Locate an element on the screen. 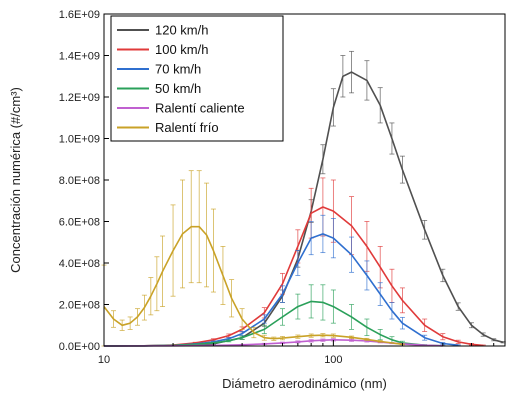 Image resolution: width=511 pixels, height=399 pixels. y-tick-label-2: 4.0E+08 is located at coordinates (79, 264).